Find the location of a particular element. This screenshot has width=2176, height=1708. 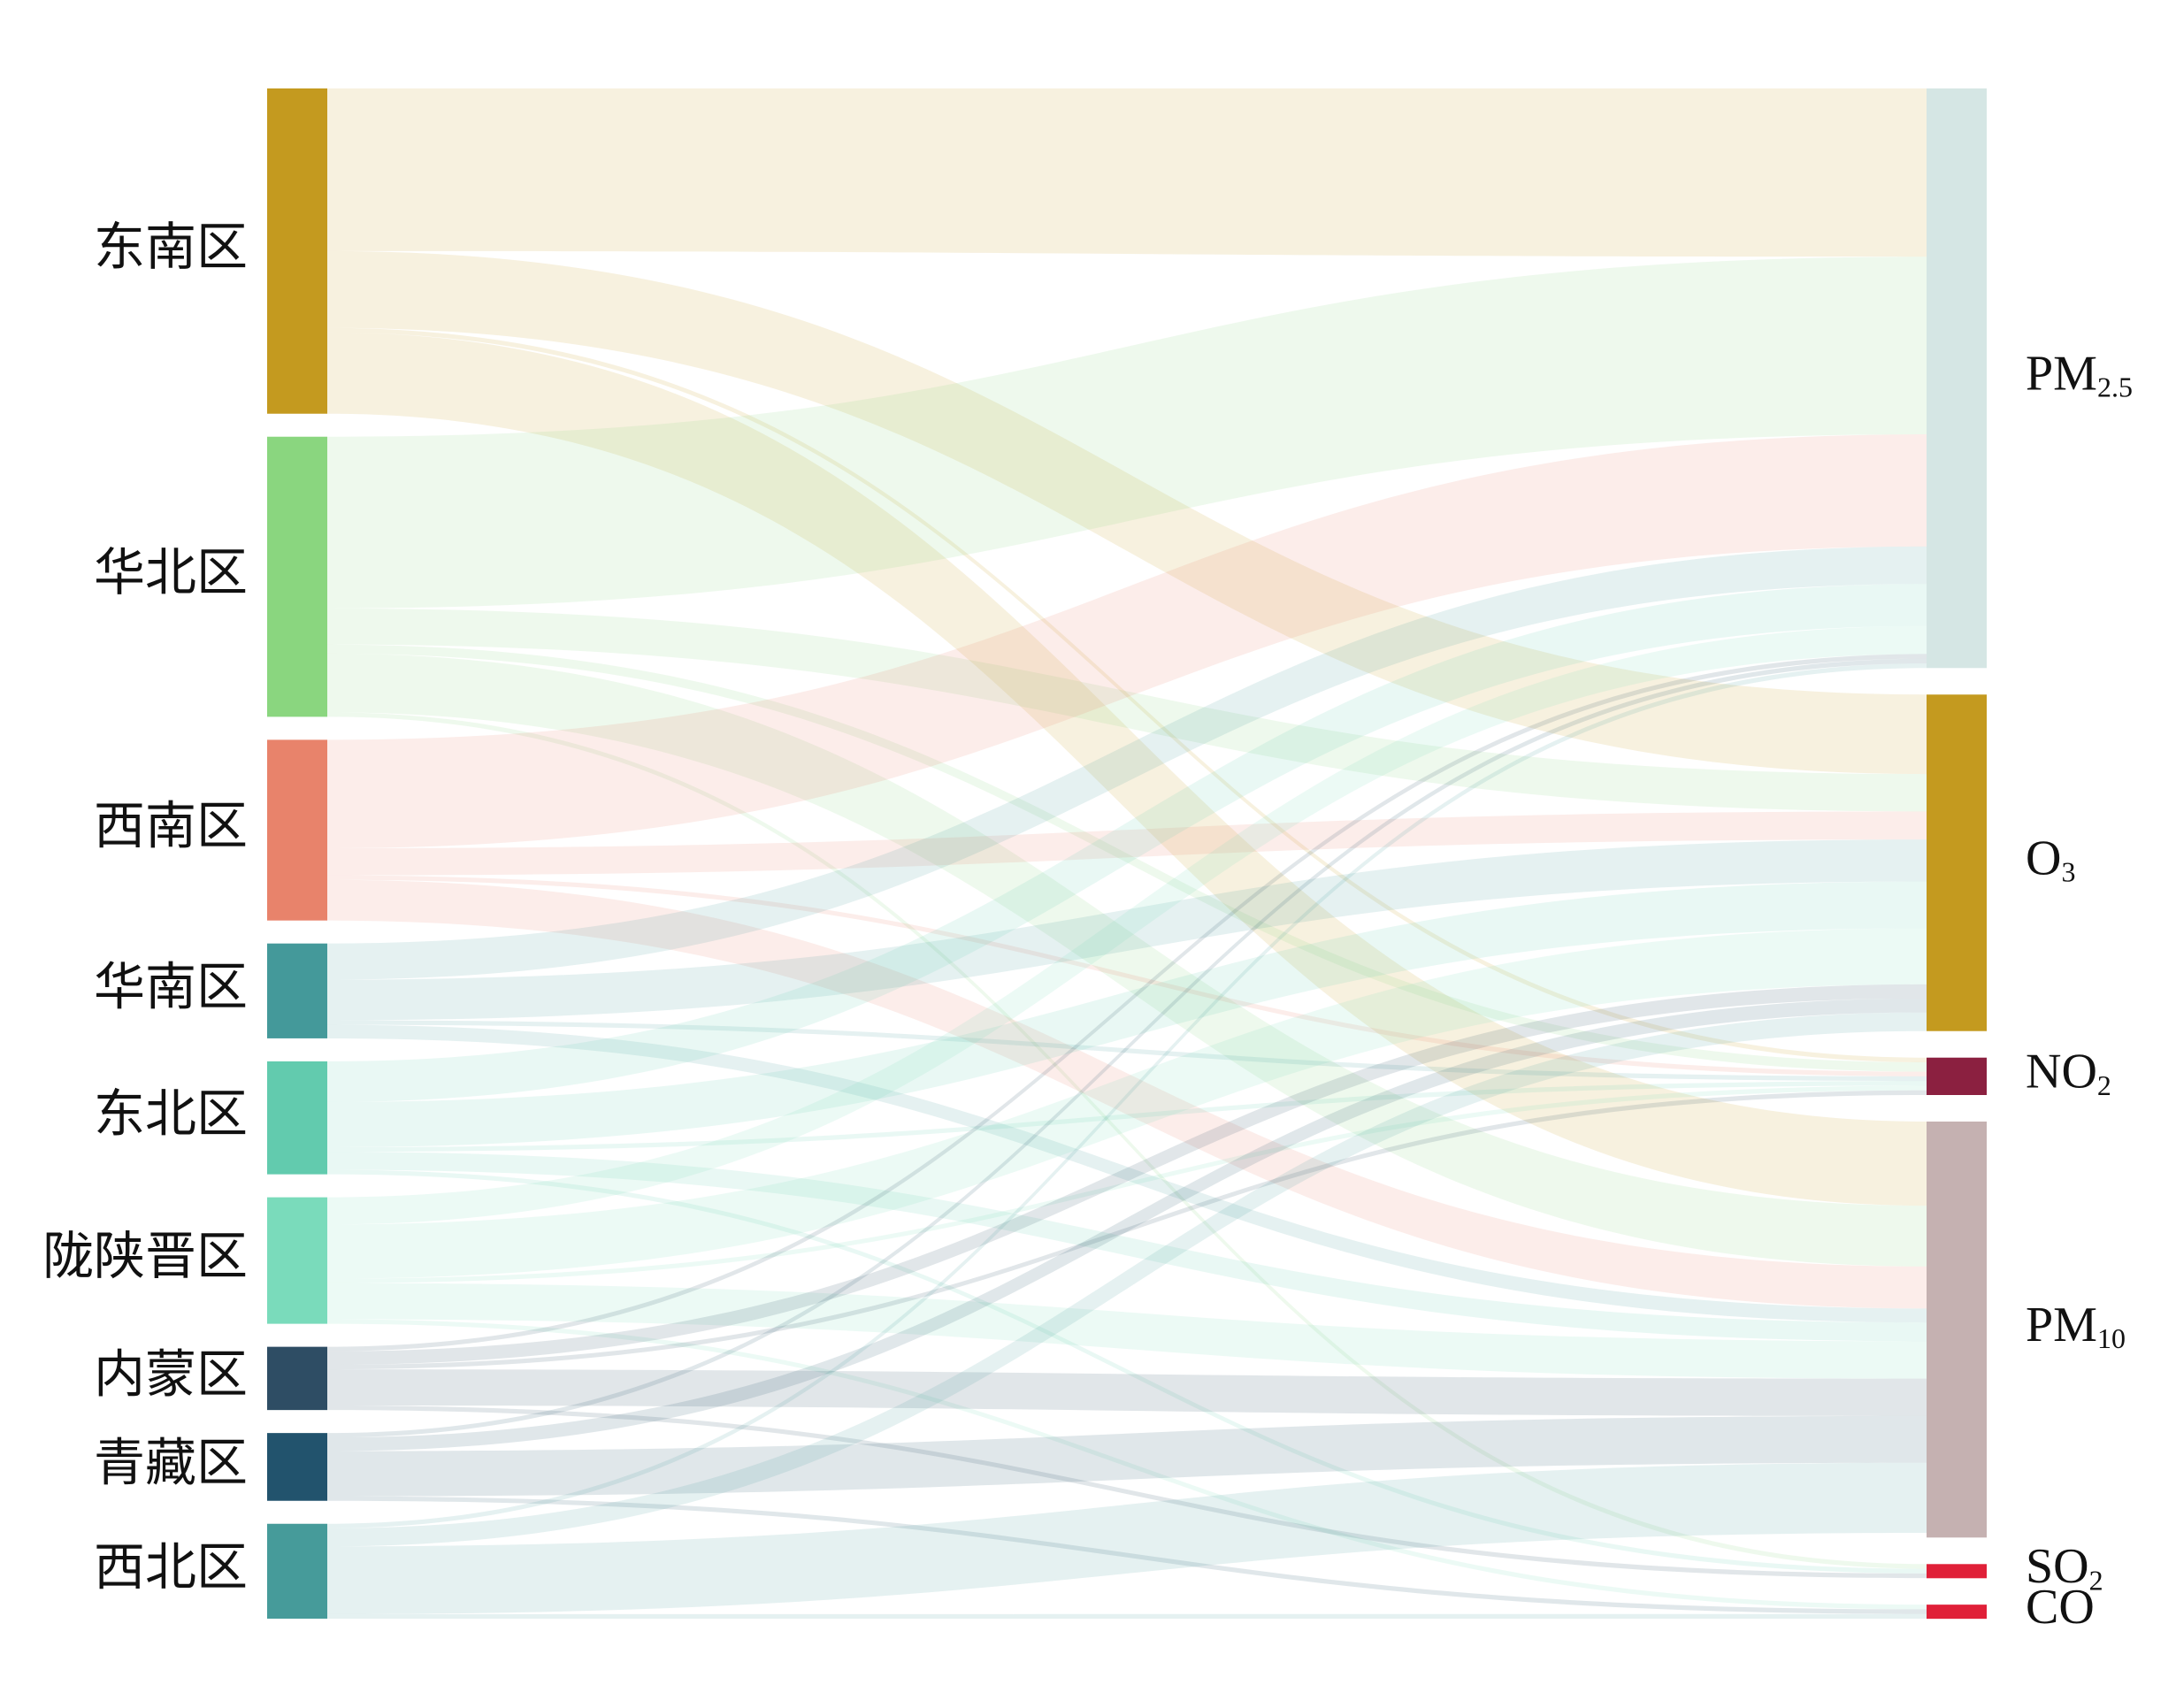

source-label: 青藏区 is located at coordinates (171, 1462).